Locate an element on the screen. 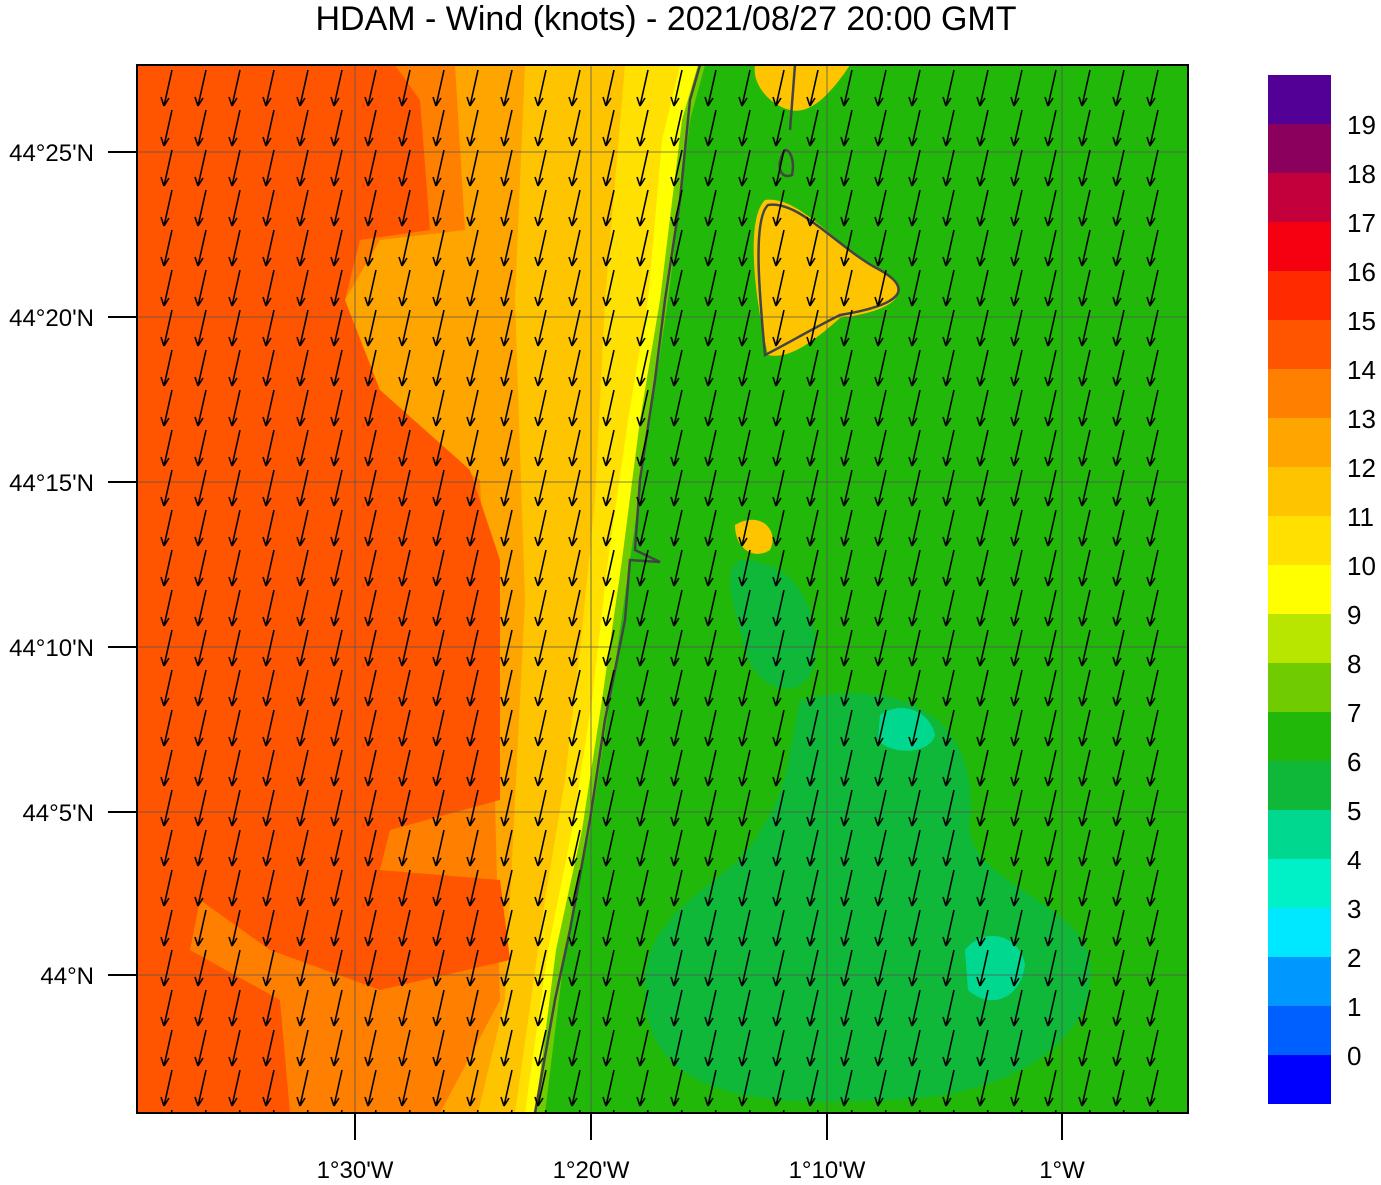 The height and width of the screenshot is (1185, 1381). y-tick-label: 44°N is located at coordinates (67, 976).